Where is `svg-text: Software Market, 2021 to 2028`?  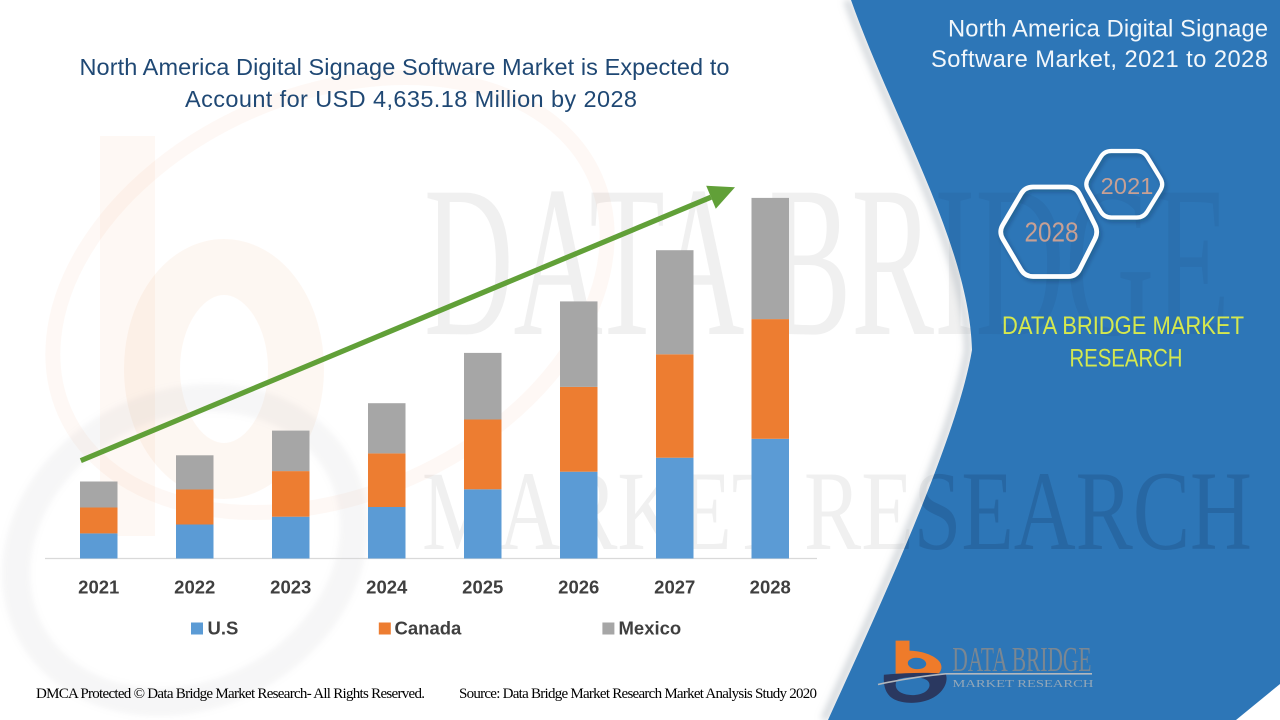 svg-text: Software Market, 2021 to 2028 is located at coordinates (1099, 60).